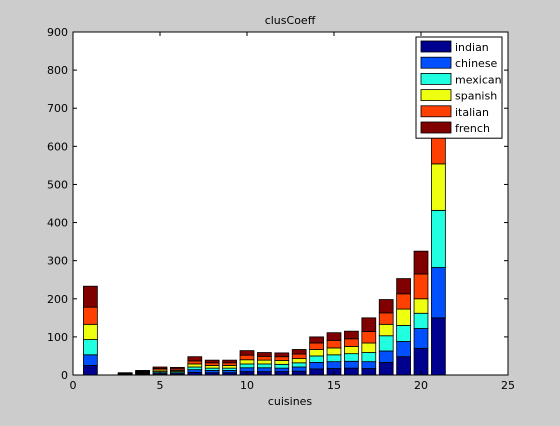 The image size is (560, 426). Describe the element at coordinates (421, 385) in the screenshot. I see `x-tick-label: 20` at that location.